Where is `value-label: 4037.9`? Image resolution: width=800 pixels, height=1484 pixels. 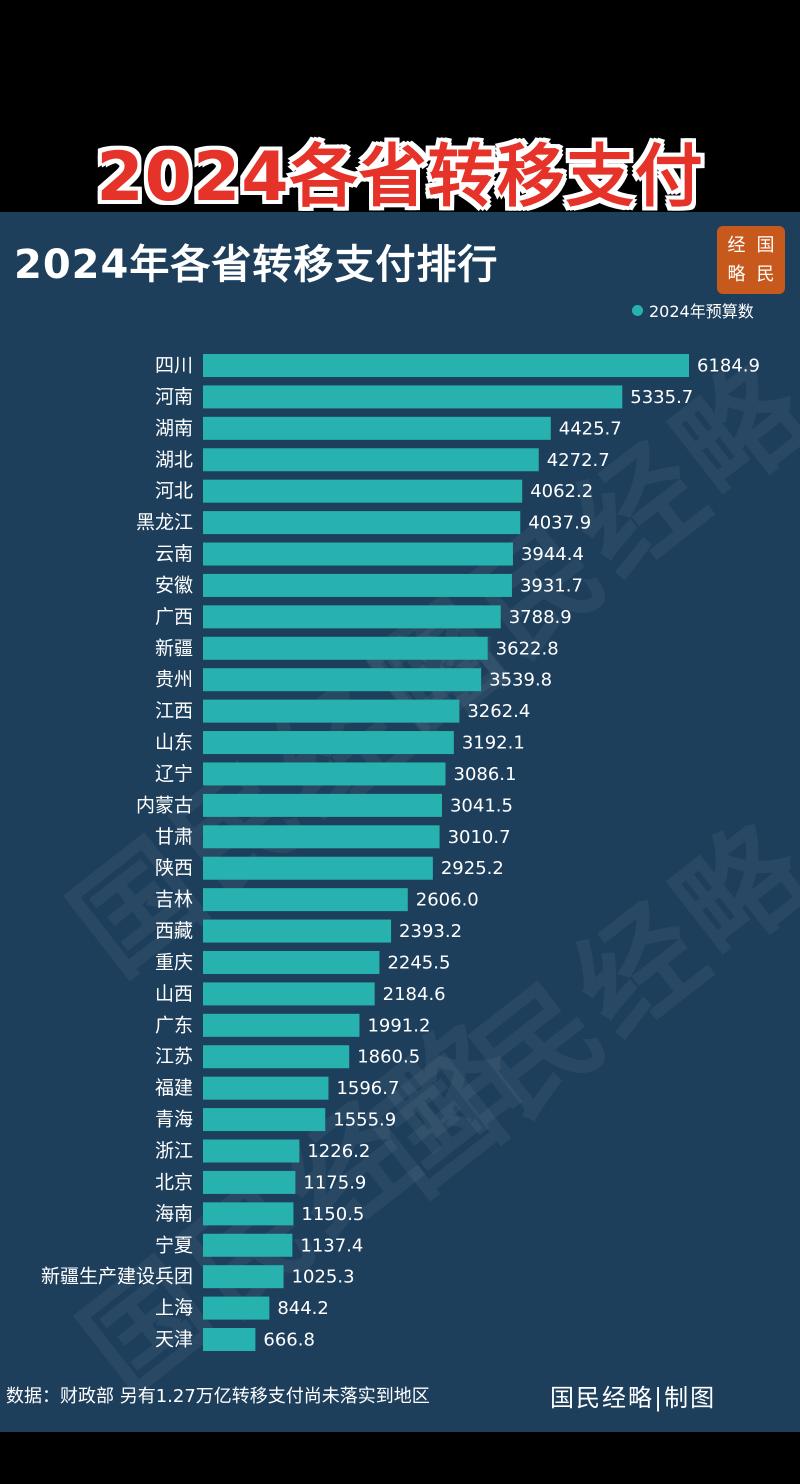
value-label: 4037.9 is located at coordinates (559, 523).